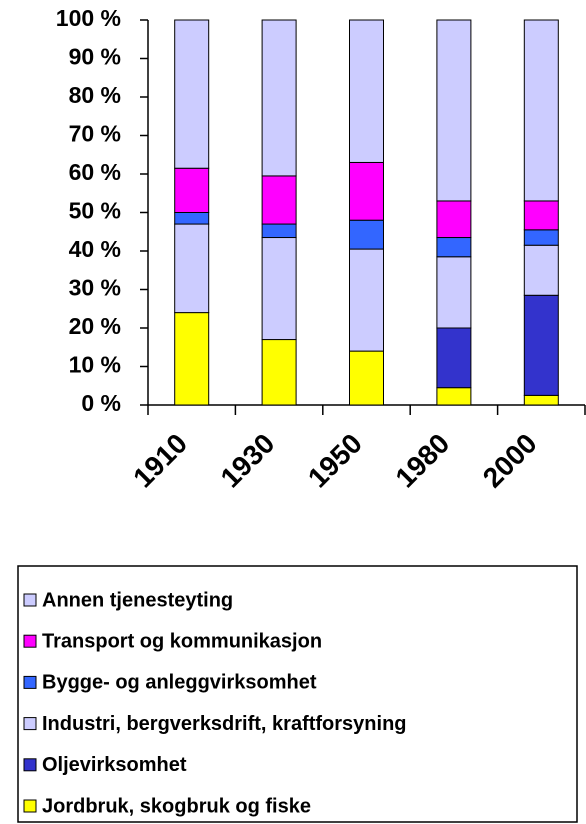 Image resolution: width=586 pixels, height=824 pixels. I want to click on x-tick-label: 1950, so click(335, 461).